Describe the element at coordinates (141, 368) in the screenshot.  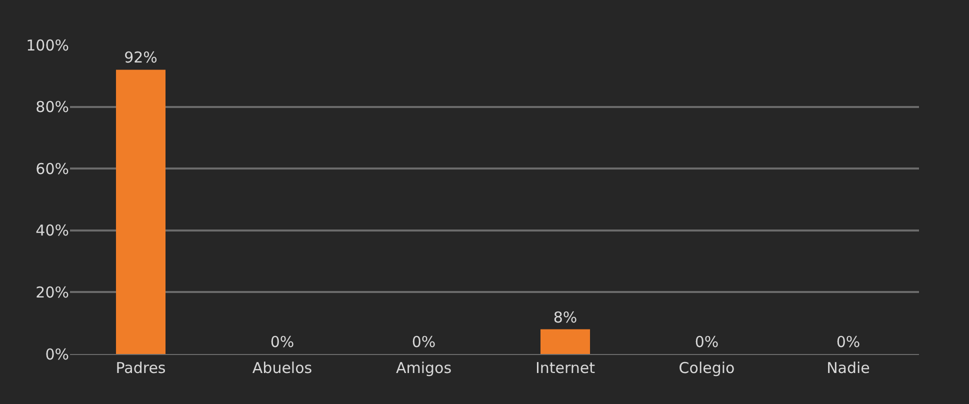
I see `x-tick-label: Padres` at that location.